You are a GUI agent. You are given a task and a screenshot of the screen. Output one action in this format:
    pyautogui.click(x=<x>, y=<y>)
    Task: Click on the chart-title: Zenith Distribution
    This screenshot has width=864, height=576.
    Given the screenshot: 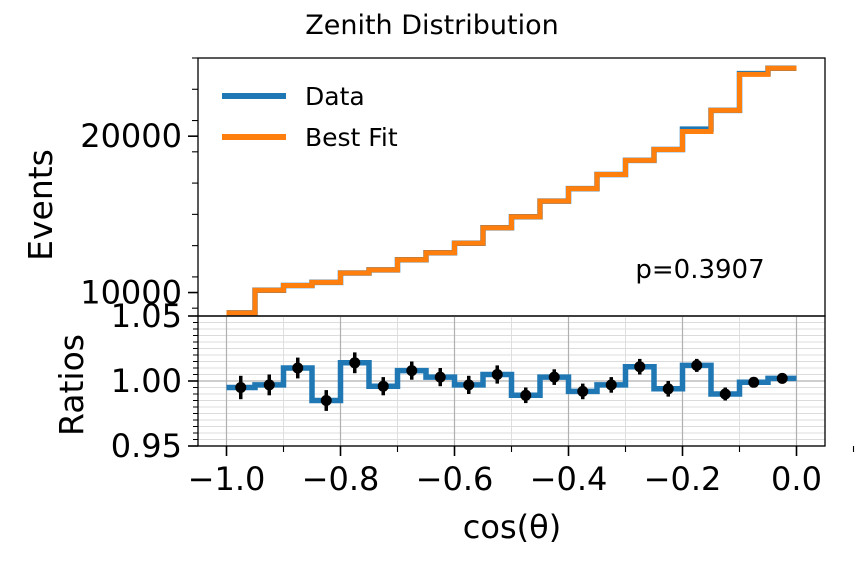 What is the action you would take?
    pyautogui.click(x=432, y=25)
    